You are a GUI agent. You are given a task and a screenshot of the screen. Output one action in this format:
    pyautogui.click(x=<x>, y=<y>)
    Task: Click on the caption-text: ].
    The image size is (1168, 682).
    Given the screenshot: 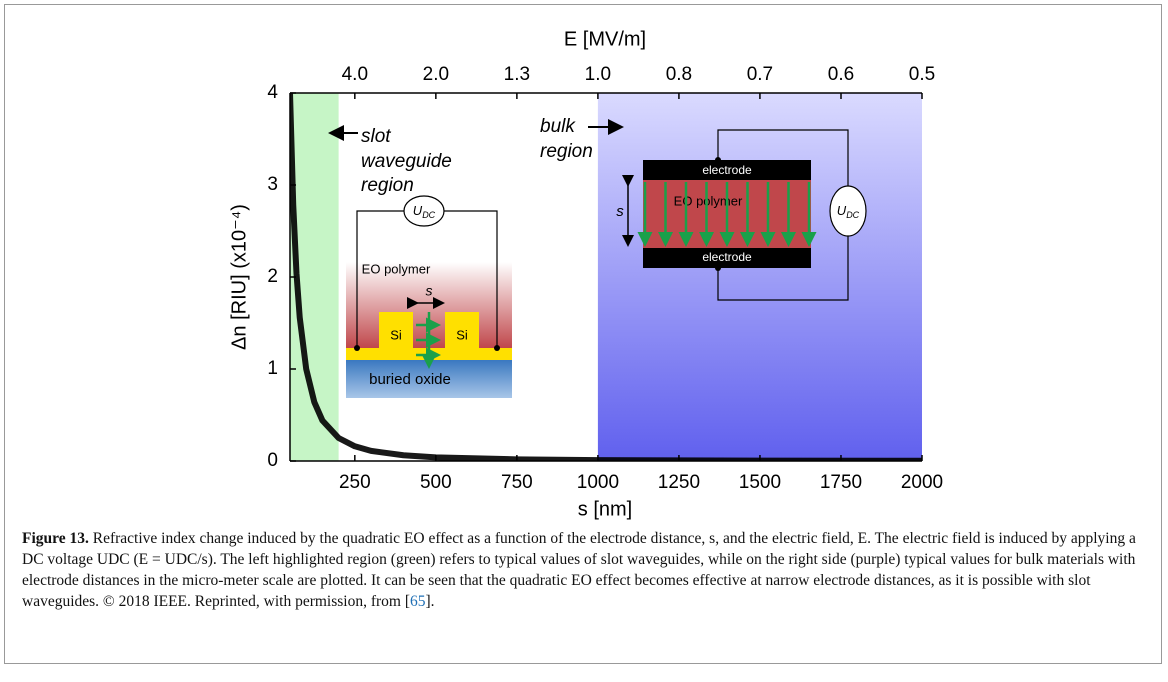 What is the action you would take?
    pyautogui.click(x=430, y=601)
    